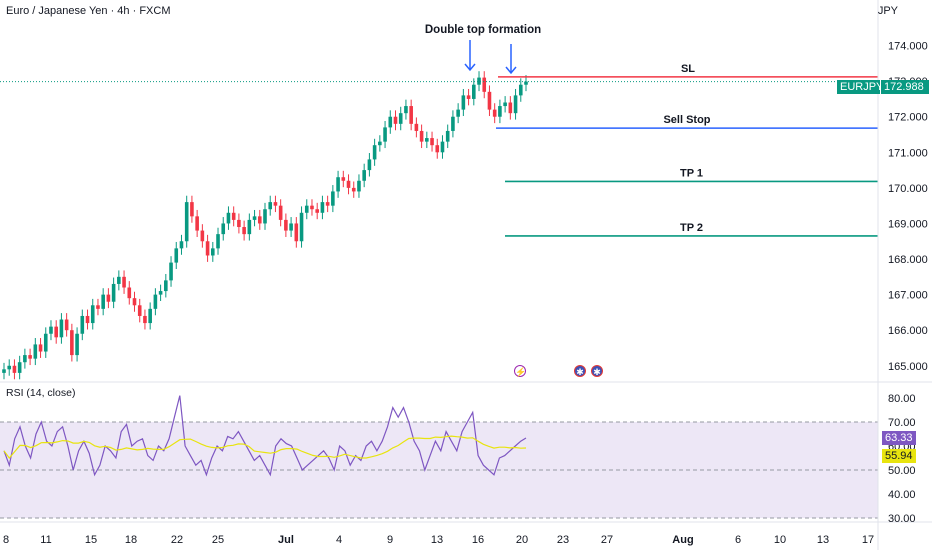  I want to click on rsi-ma-line, so click(265, 447).